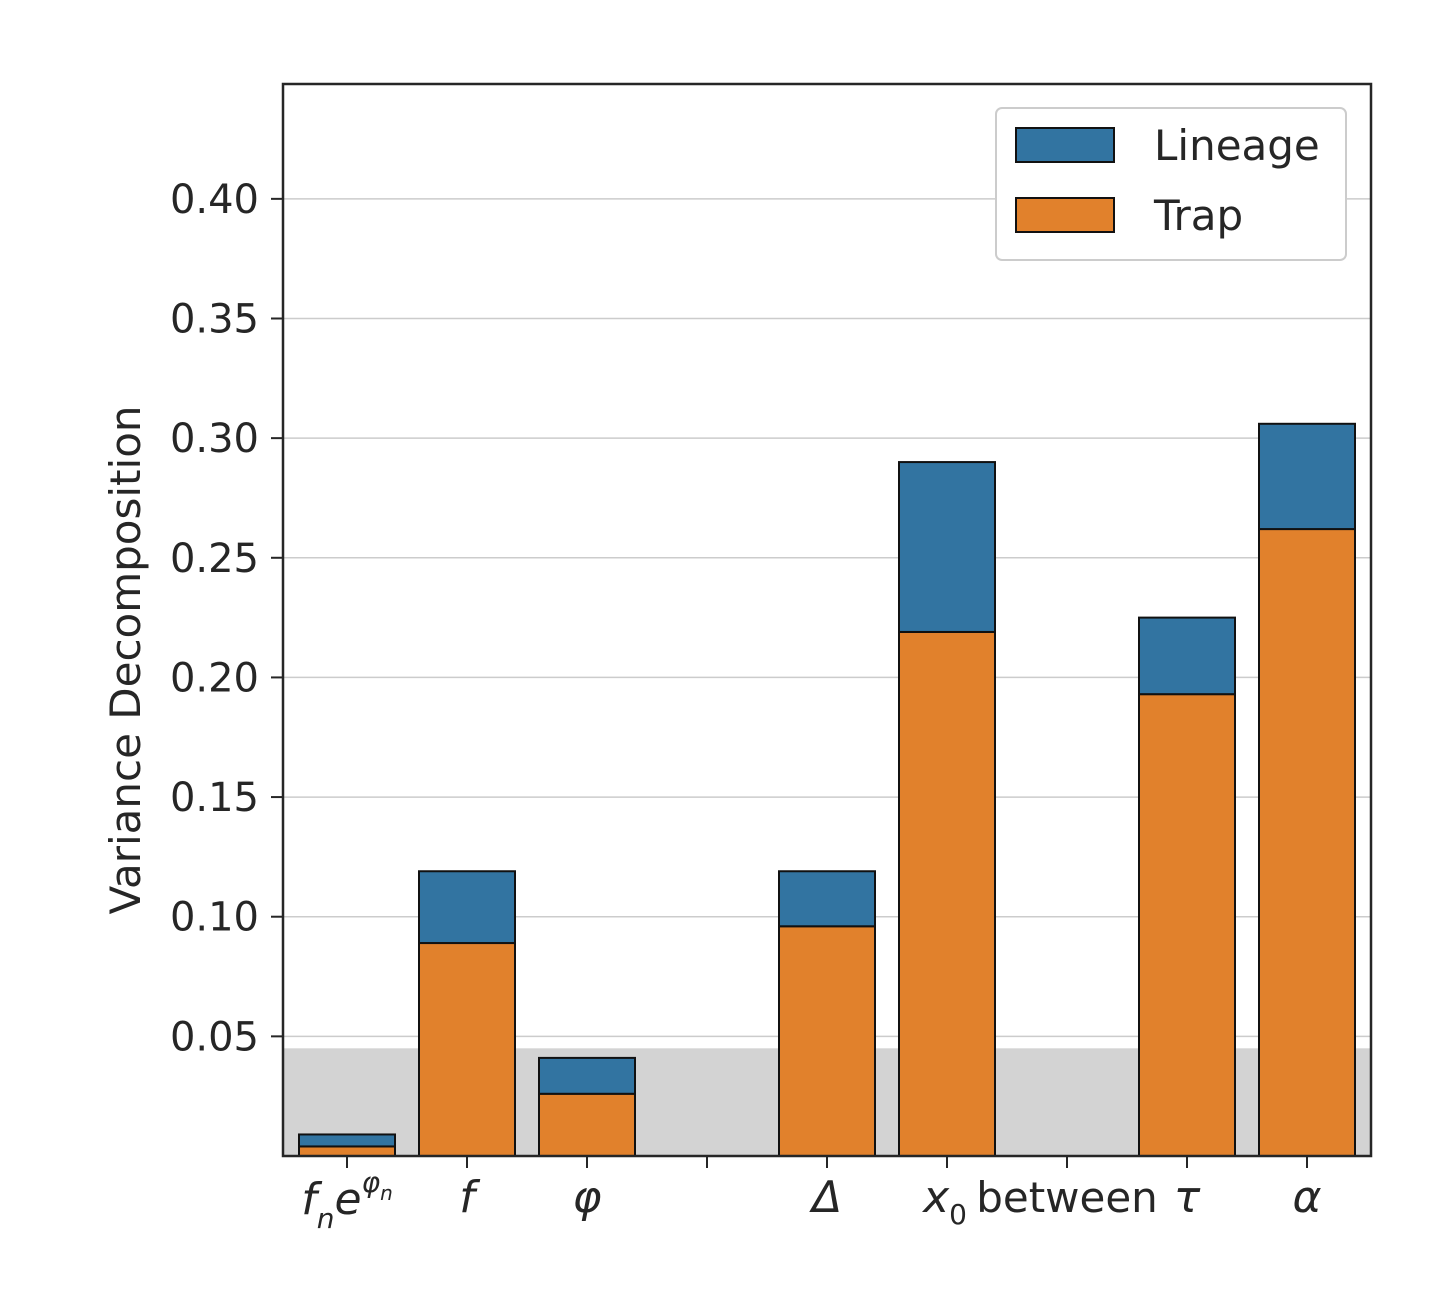 This screenshot has width=1440, height=1316. Describe the element at coordinates (586, 1197) in the screenshot. I see `x-tick-label-phi: φ` at that location.